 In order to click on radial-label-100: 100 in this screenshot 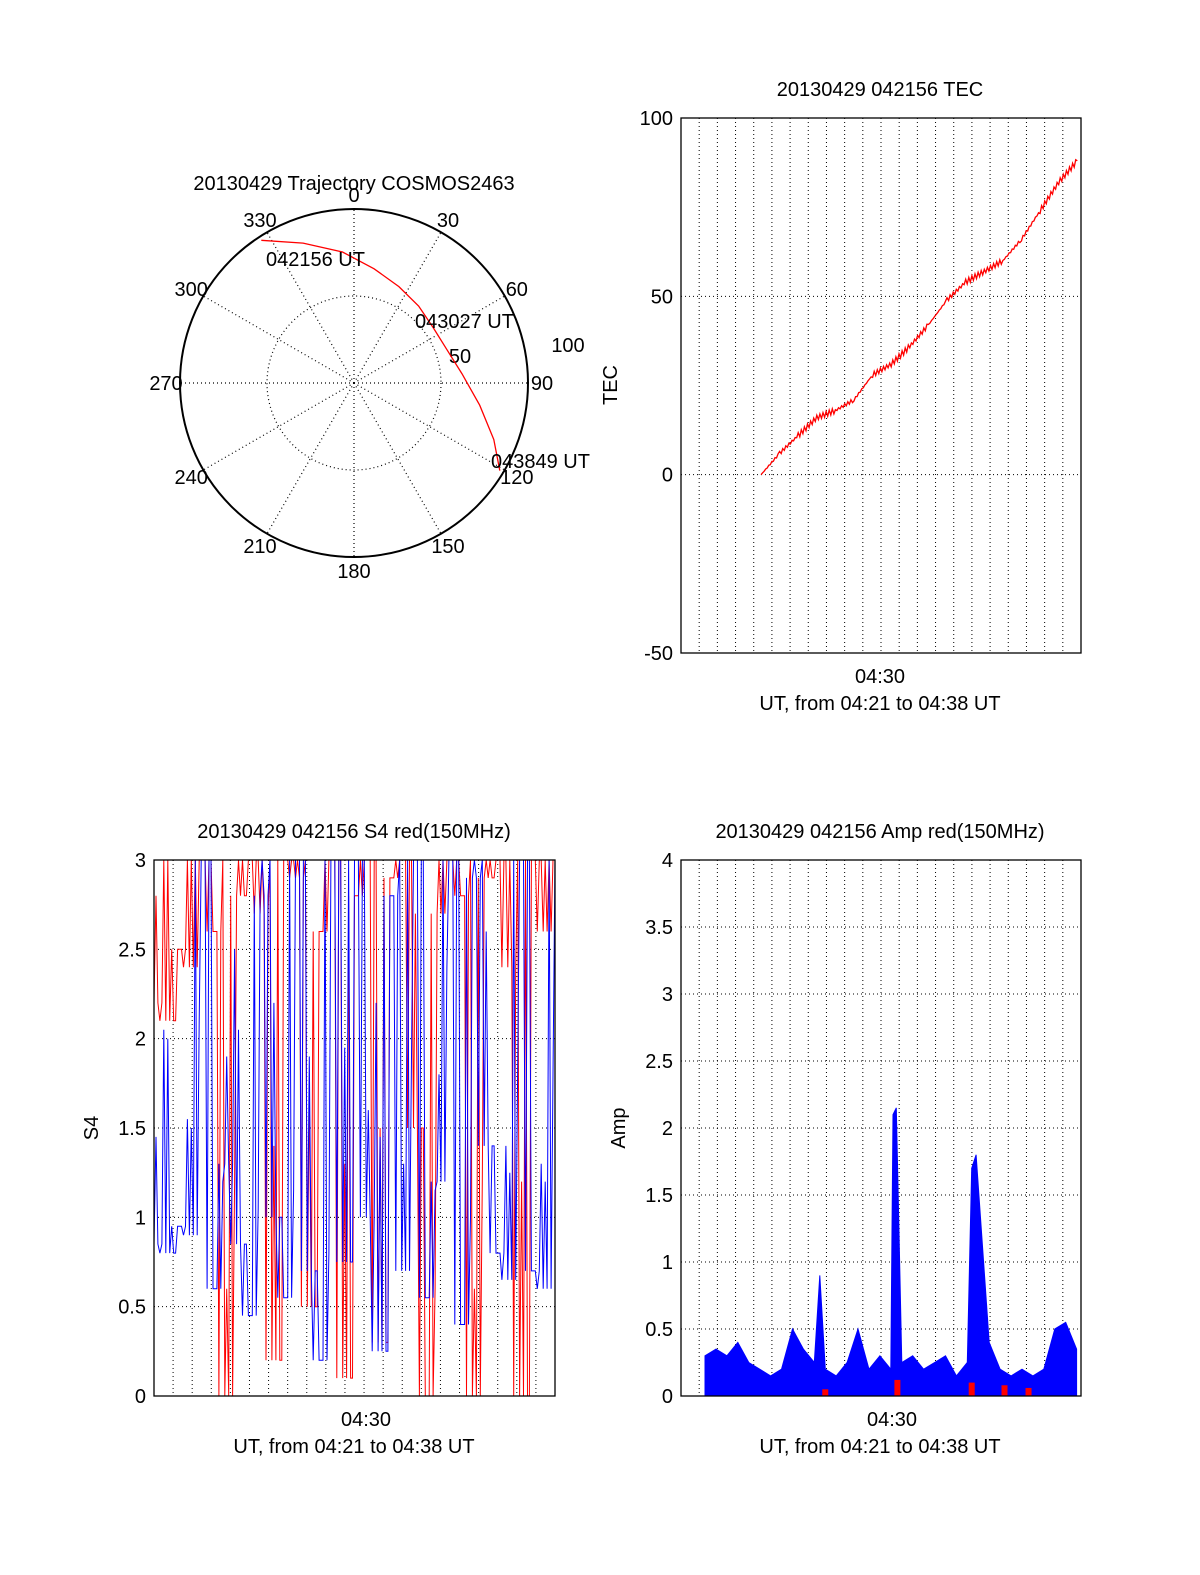, I will do `click(567, 346)`.